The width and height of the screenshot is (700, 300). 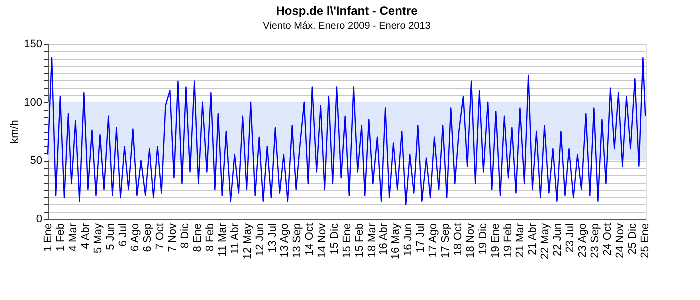 What do you see at coordinates (620, 240) in the screenshot?
I see `x-tick-label: 24 Nov` at bounding box center [620, 240].